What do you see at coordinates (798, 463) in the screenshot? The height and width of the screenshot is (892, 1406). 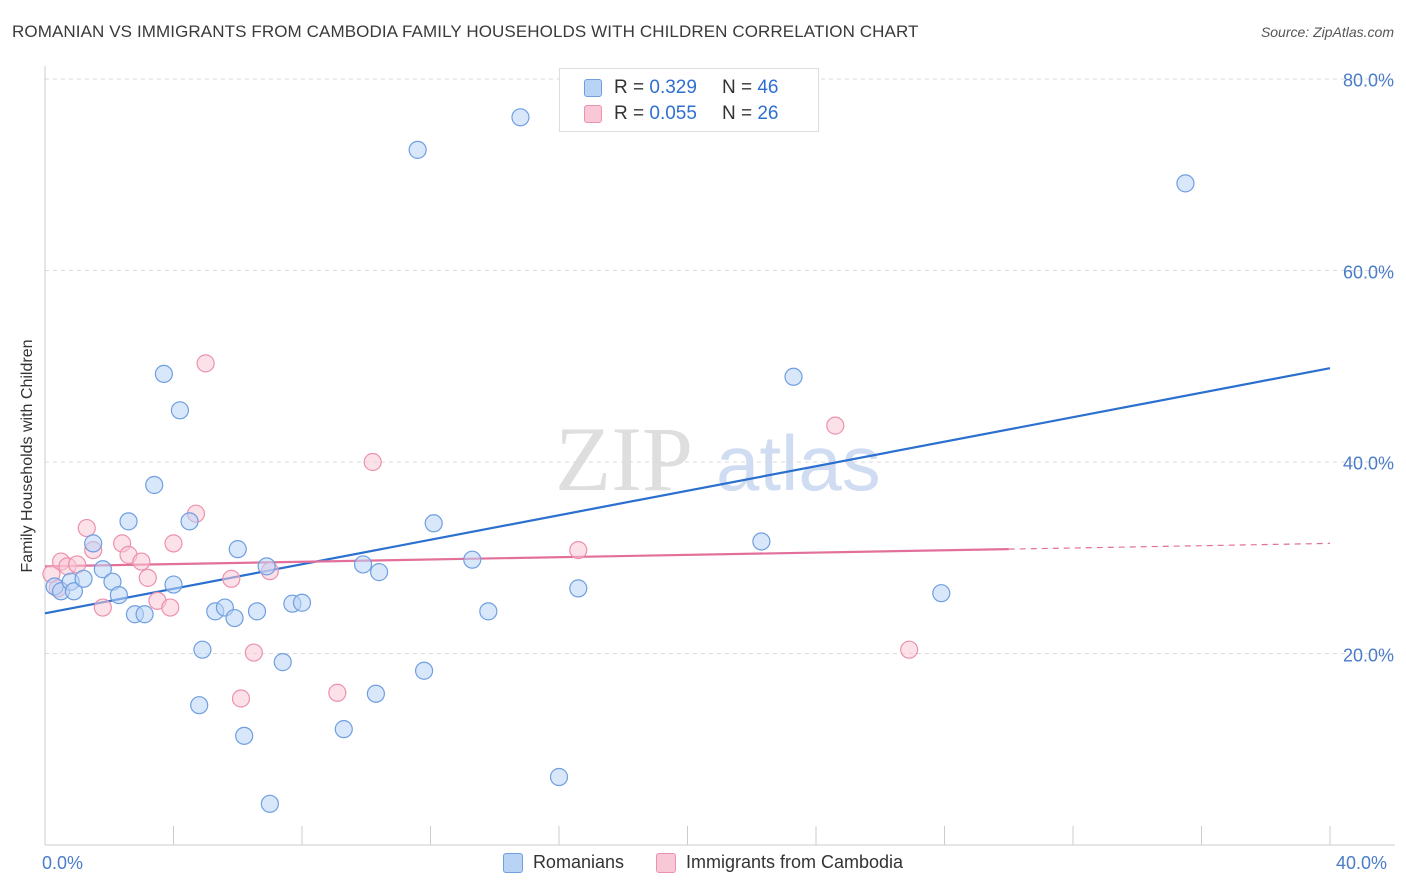 I see `watermark-atlas: atlas` at bounding box center [798, 463].